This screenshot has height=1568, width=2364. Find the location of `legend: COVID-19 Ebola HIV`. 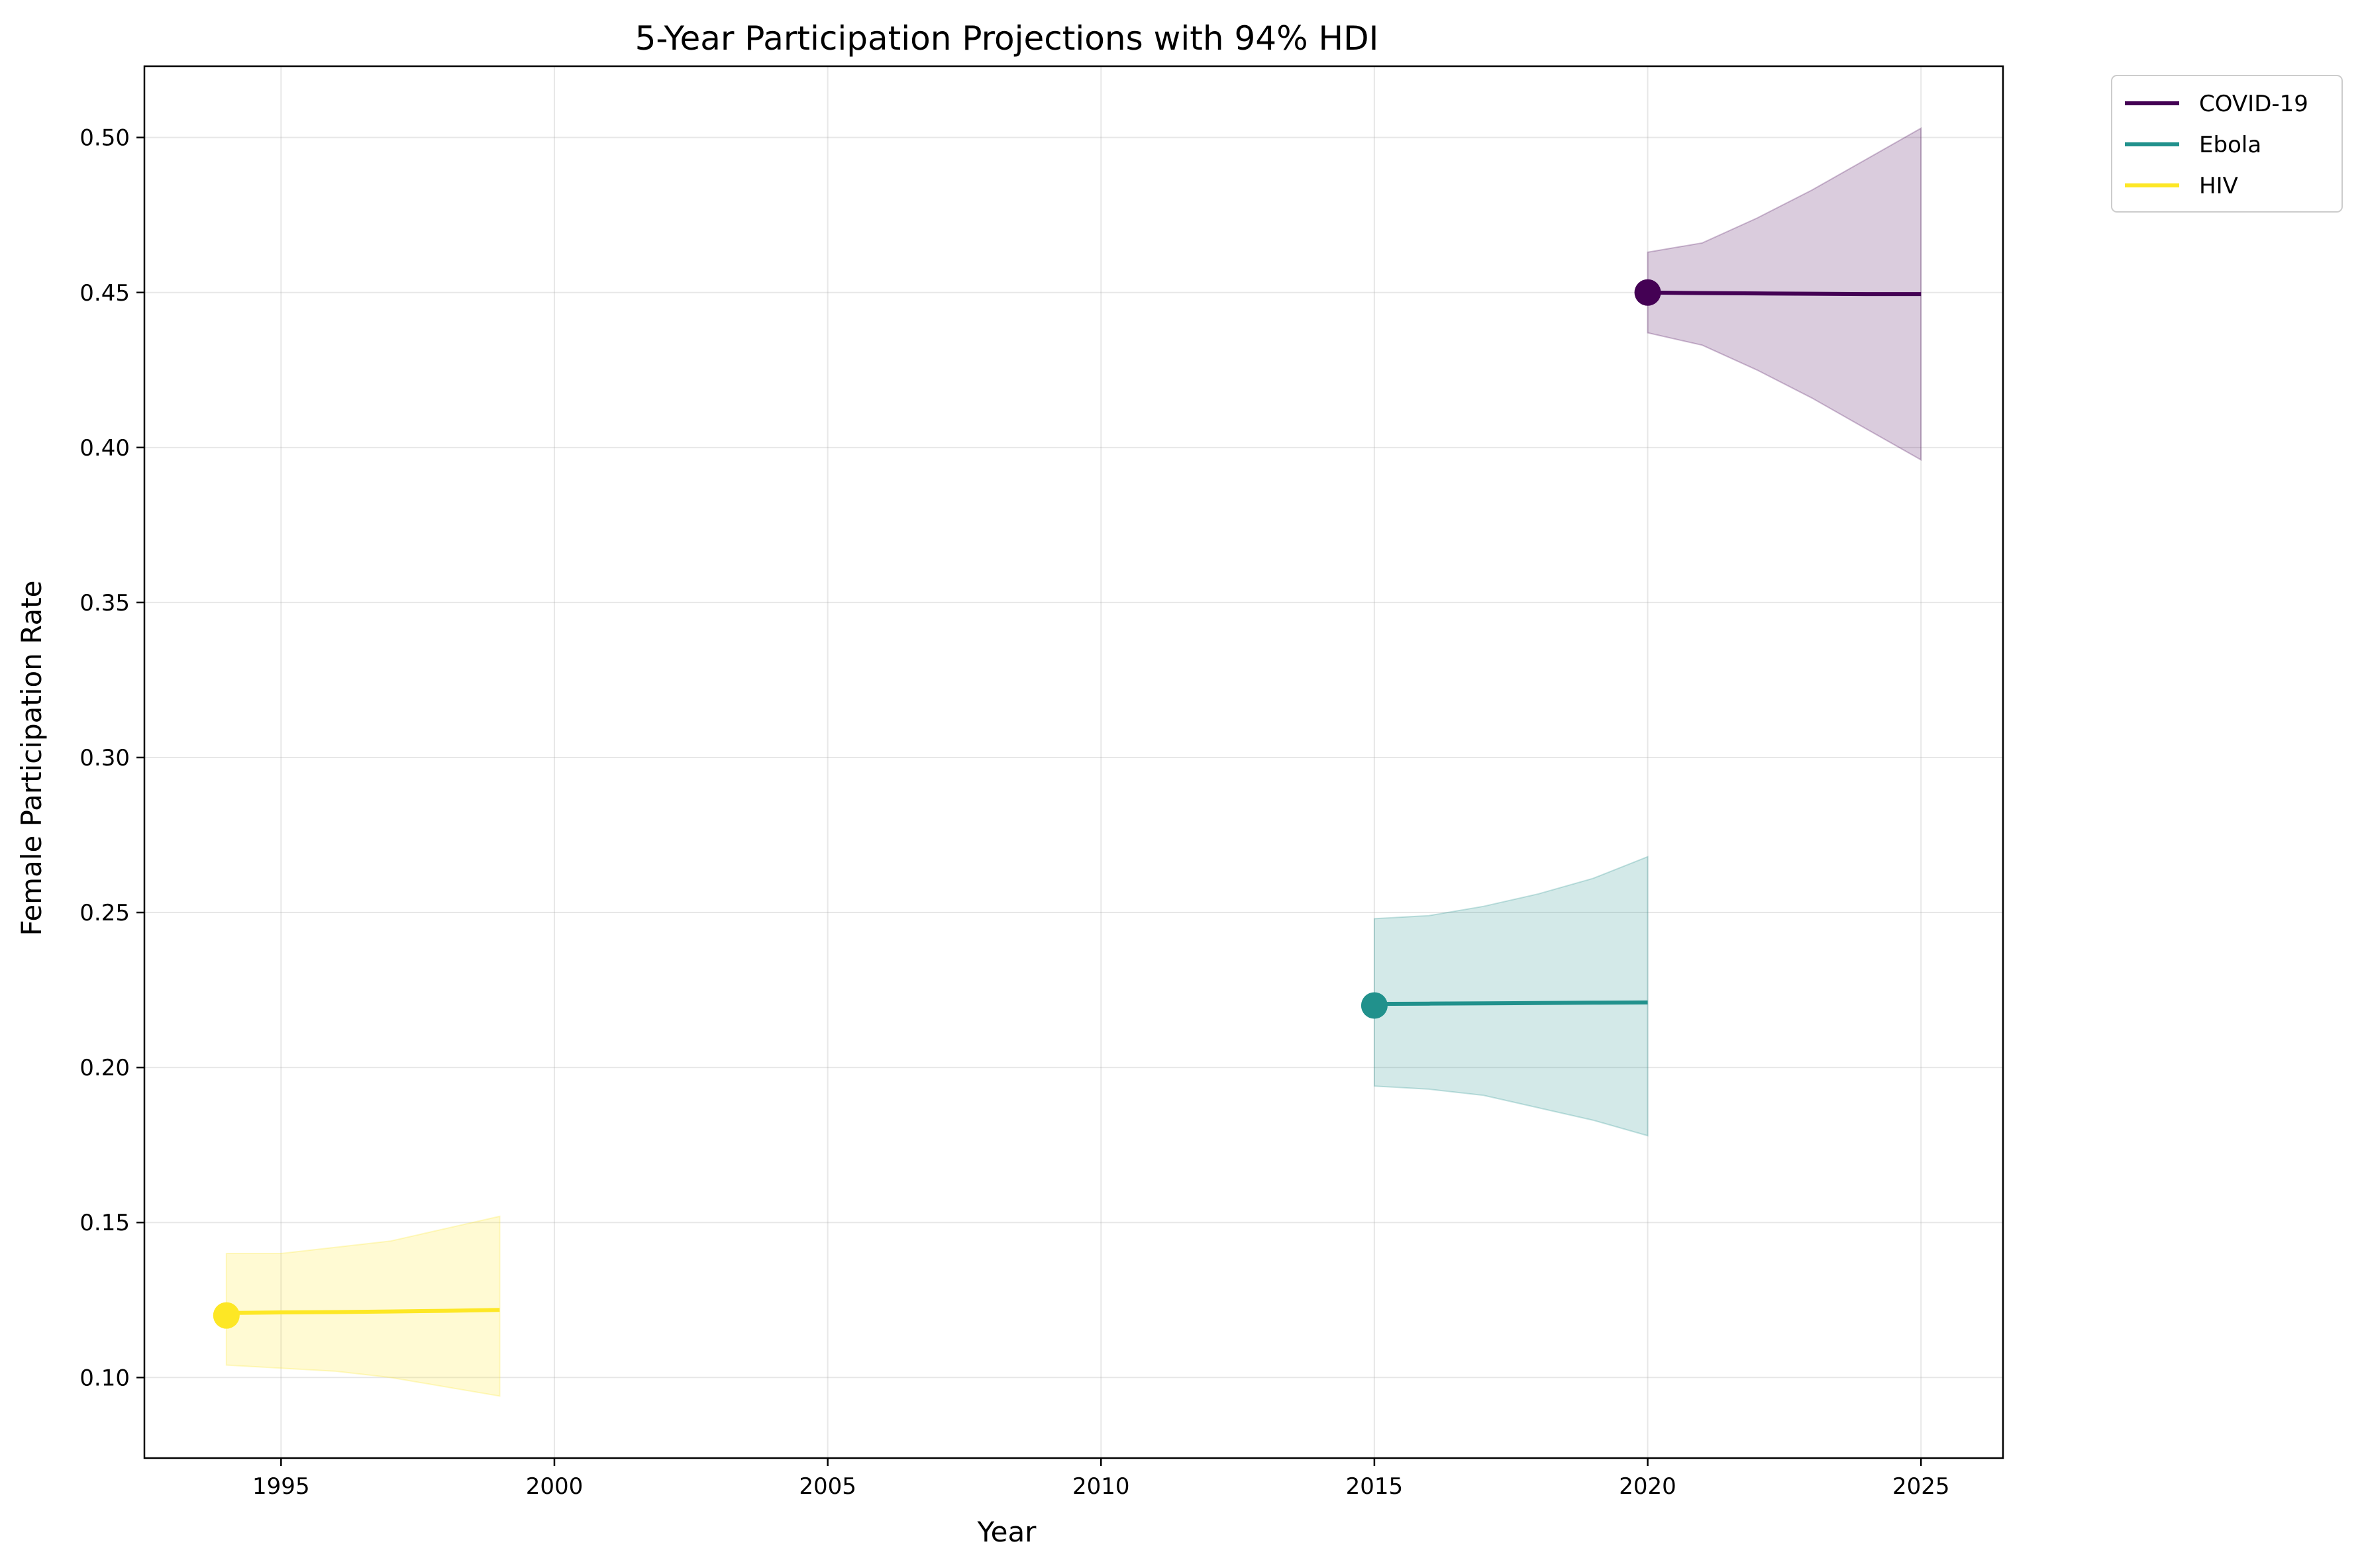

legend: COVID-19 Ebola HIV is located at coordinates (2227, 144).